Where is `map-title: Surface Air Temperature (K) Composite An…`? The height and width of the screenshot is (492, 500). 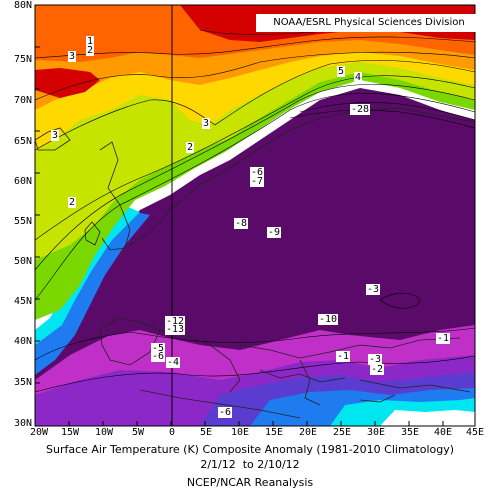
map-title: Surface Air Temperature (K) Composite An… is located at coordinates (250, 449).